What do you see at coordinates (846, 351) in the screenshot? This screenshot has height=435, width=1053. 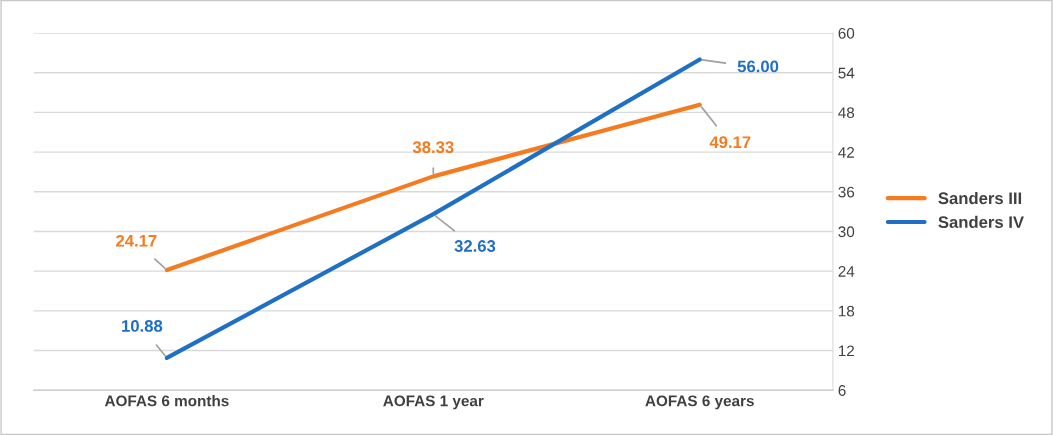 I see `y-tick-label: 12` at bounding box center [846, 351].